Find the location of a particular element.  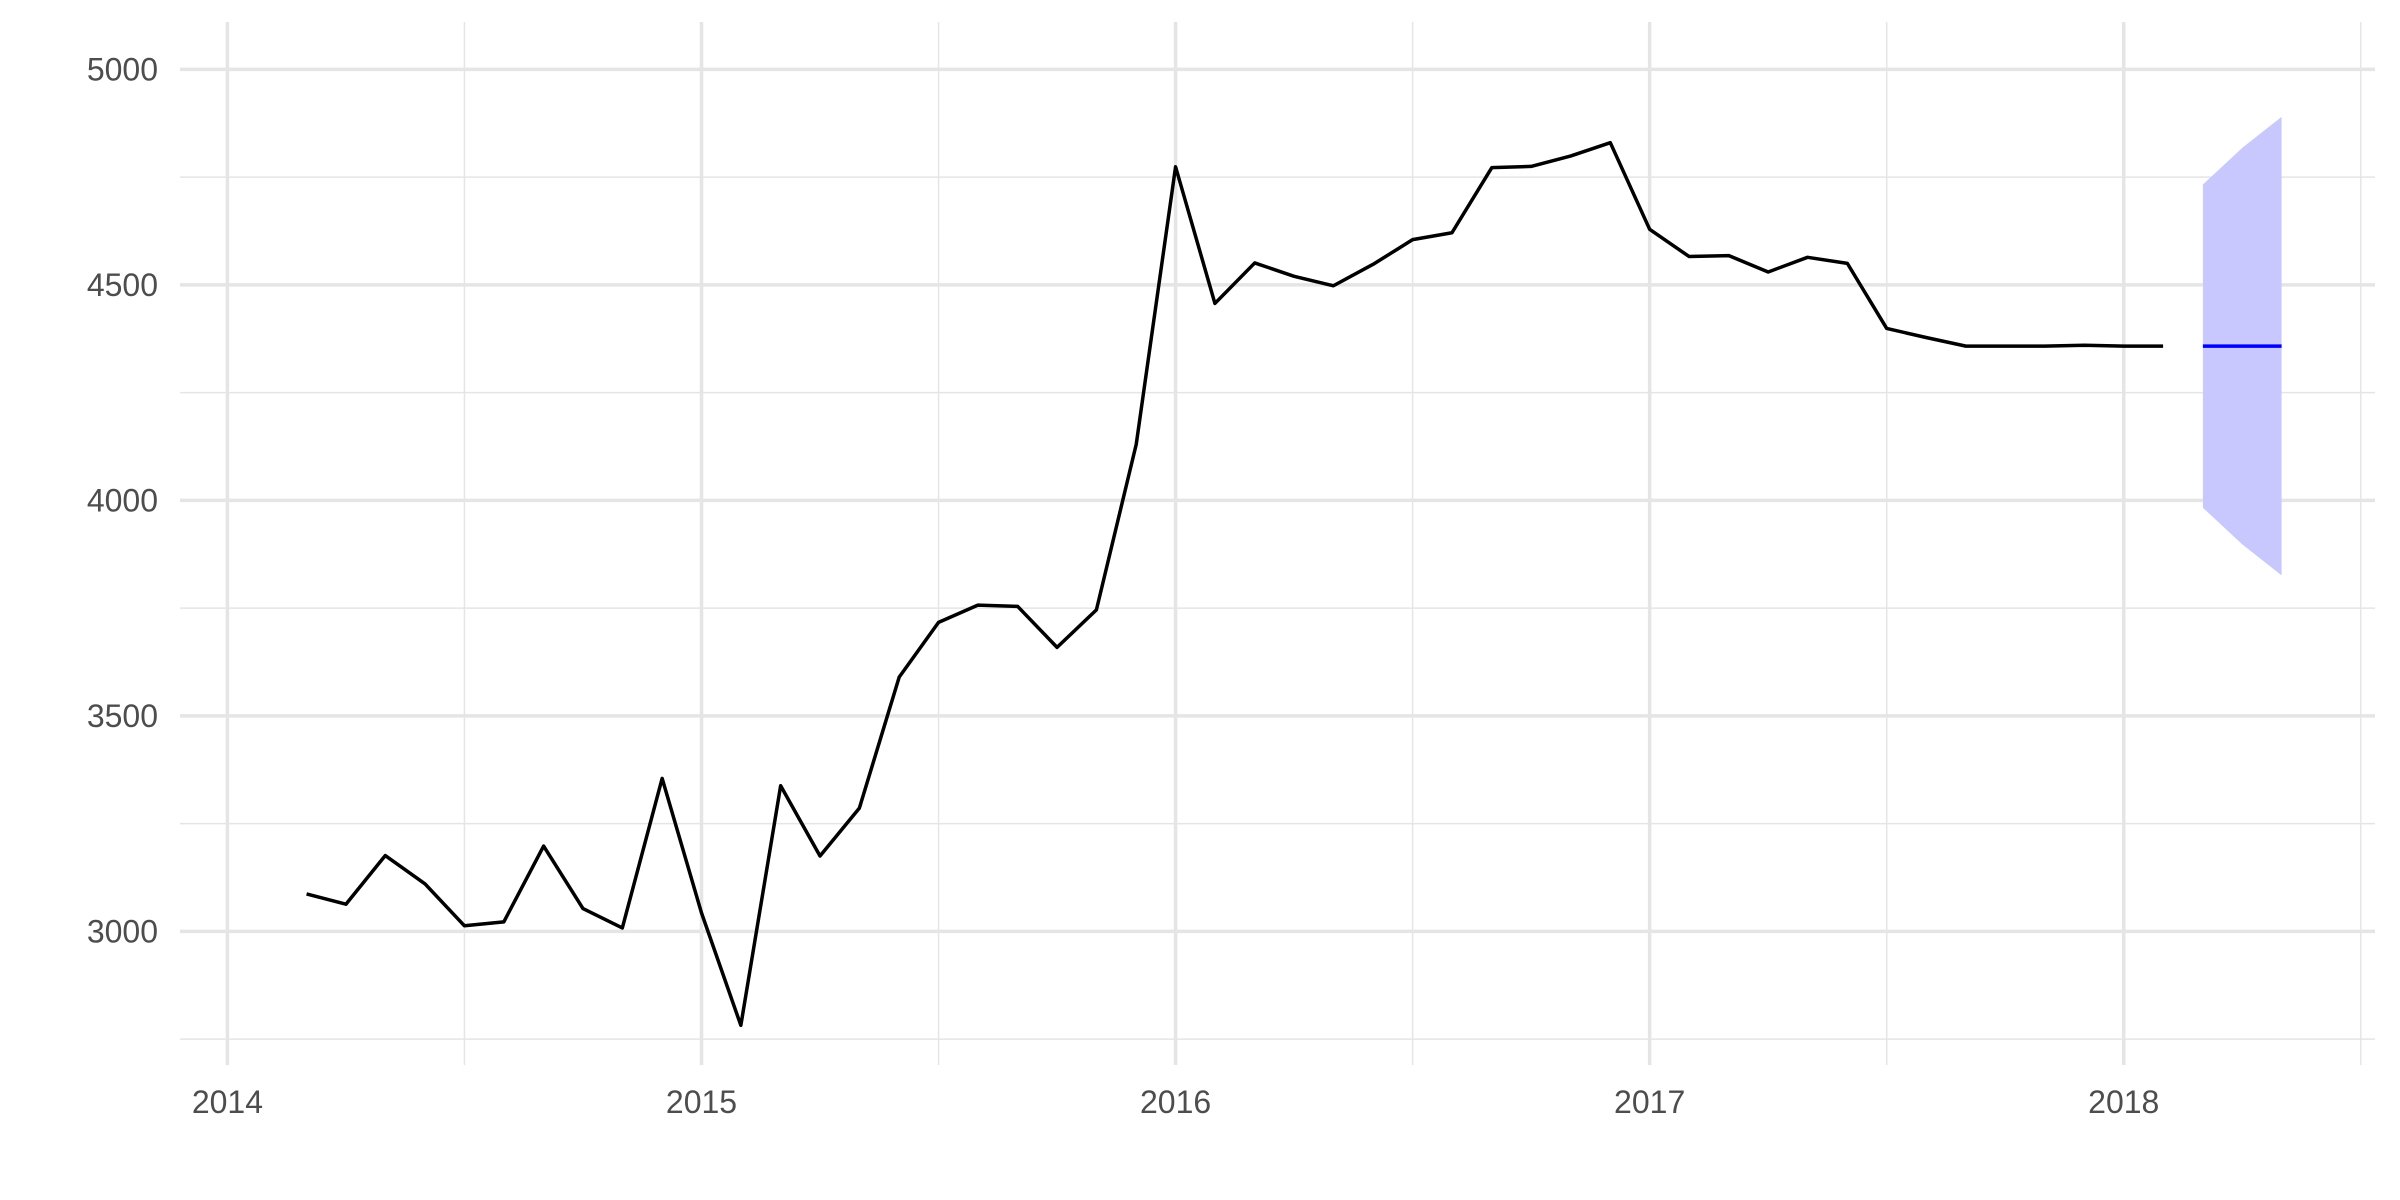

y-tick-label: 4000 is located at coordinates (122, 500).